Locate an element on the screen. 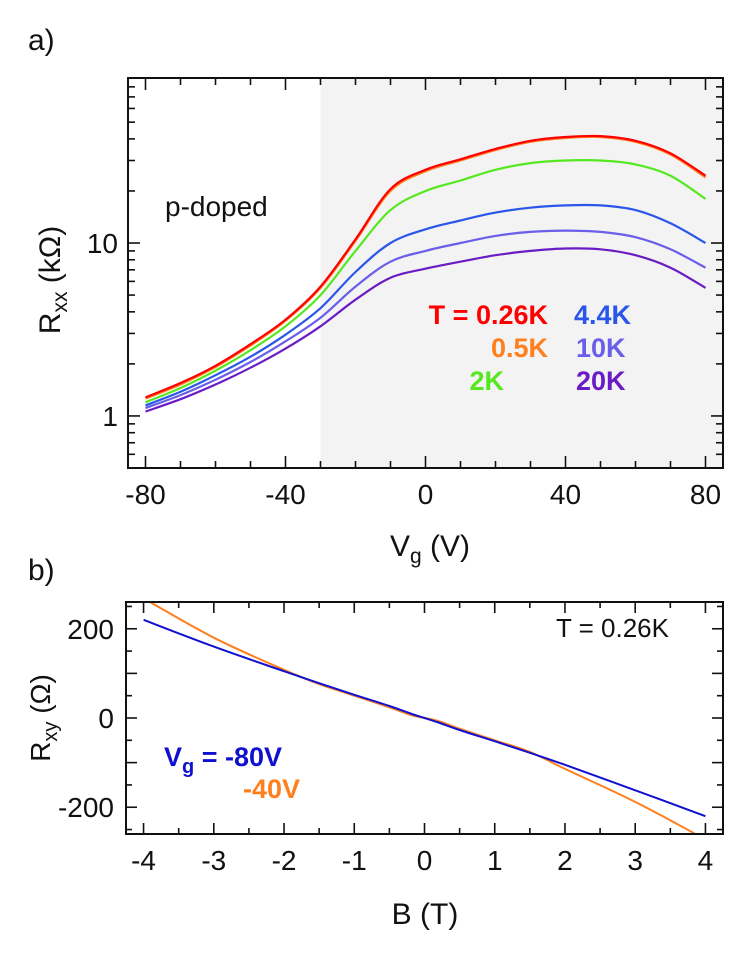  panel-a-x-axis-label: Vg (V) is located at coordinates (430, 549).